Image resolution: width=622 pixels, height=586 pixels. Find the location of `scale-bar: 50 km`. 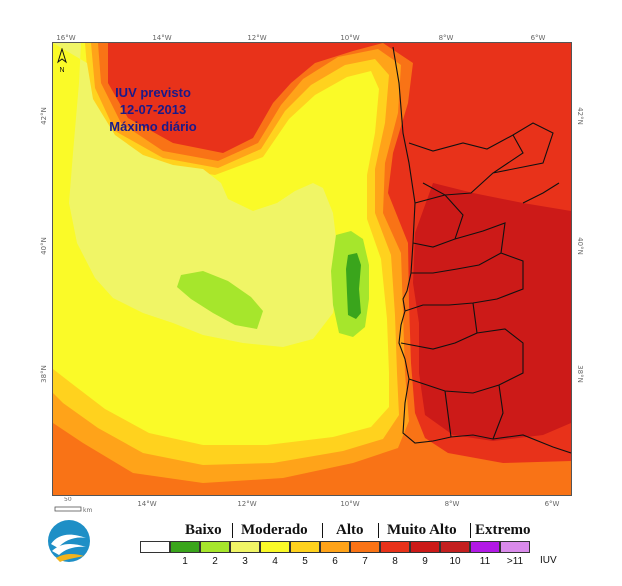

scale-bar: 50 km is located at coordinates (73, 505).